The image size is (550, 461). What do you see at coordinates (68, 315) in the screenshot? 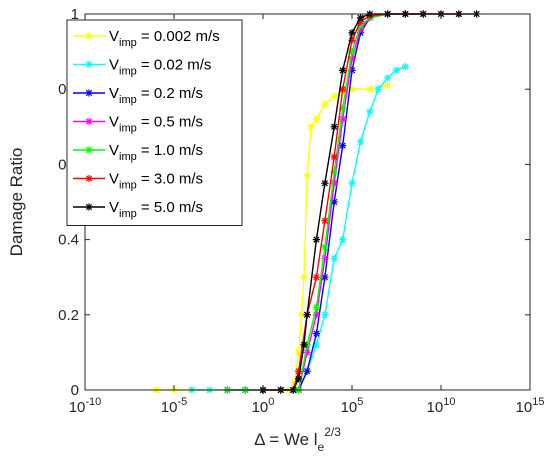
I see `y-tick-label: 0.2` at bounding box center [68, 315].